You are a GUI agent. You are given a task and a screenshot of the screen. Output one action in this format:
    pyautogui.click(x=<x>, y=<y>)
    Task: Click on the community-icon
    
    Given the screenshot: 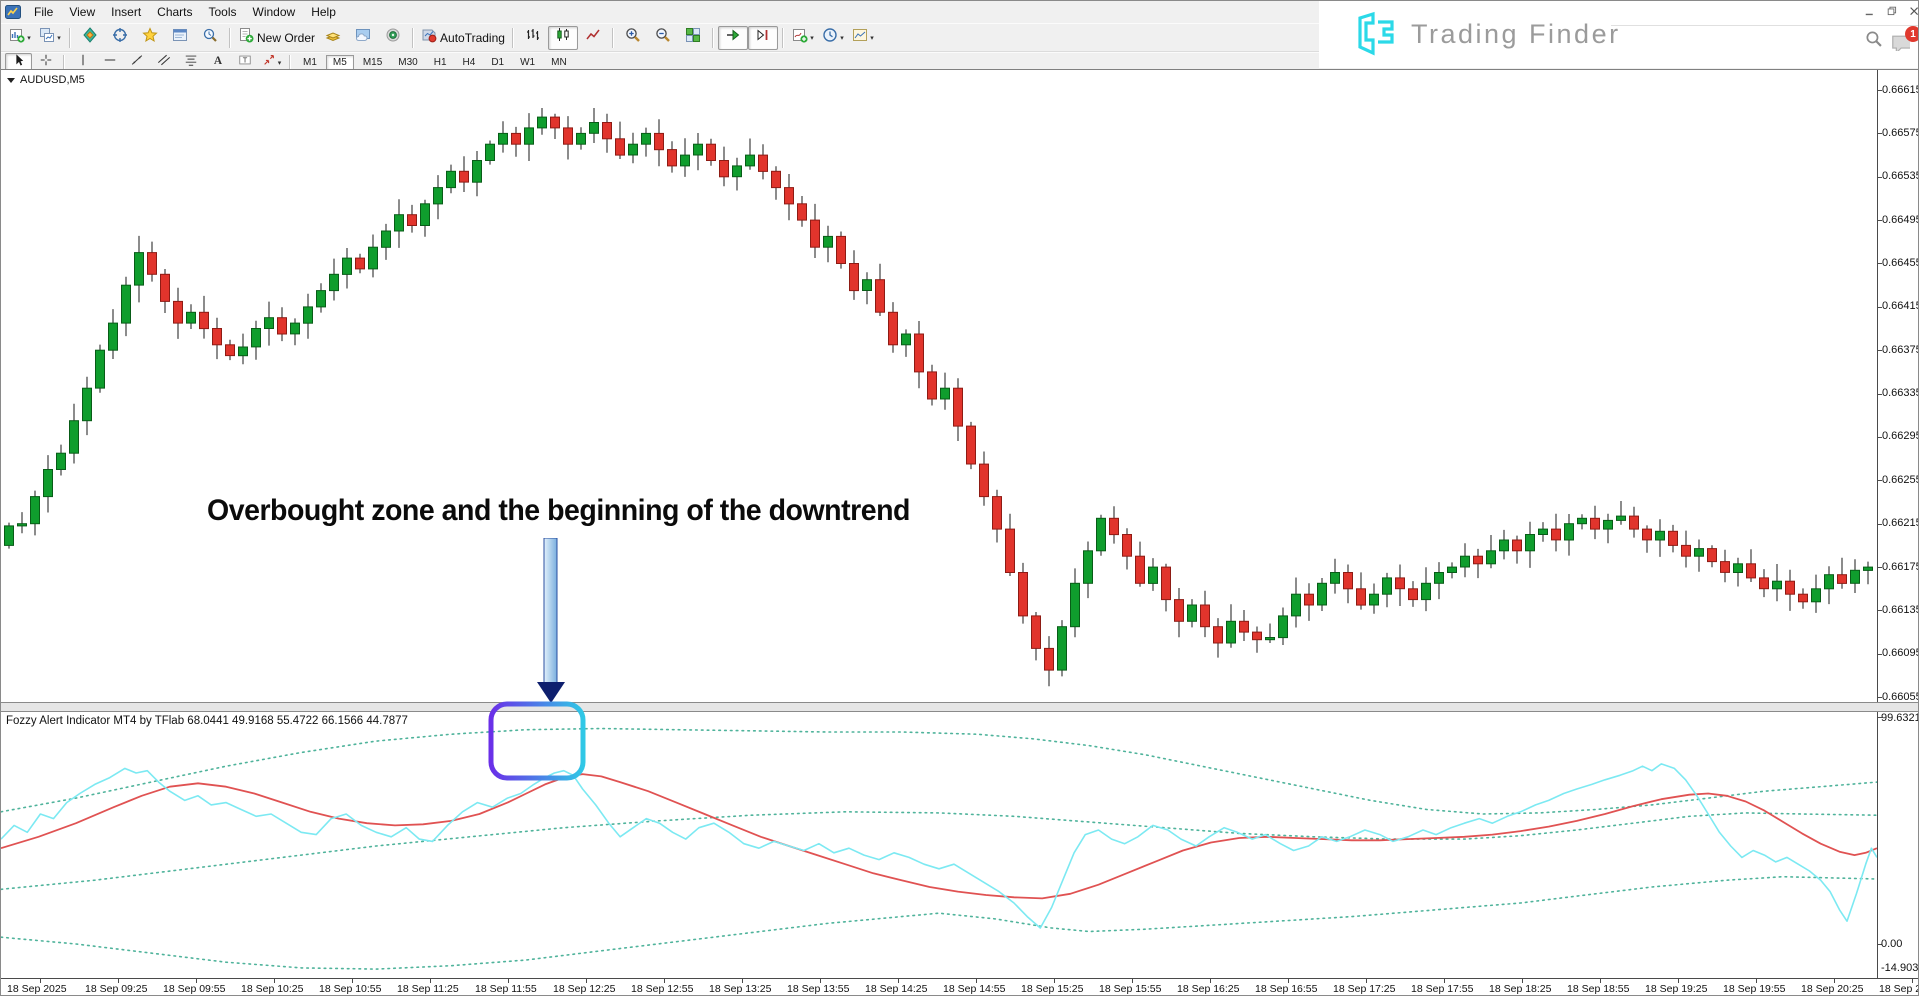 What is the action you would take?
    pyautogui.click(x=363, y=37)
    